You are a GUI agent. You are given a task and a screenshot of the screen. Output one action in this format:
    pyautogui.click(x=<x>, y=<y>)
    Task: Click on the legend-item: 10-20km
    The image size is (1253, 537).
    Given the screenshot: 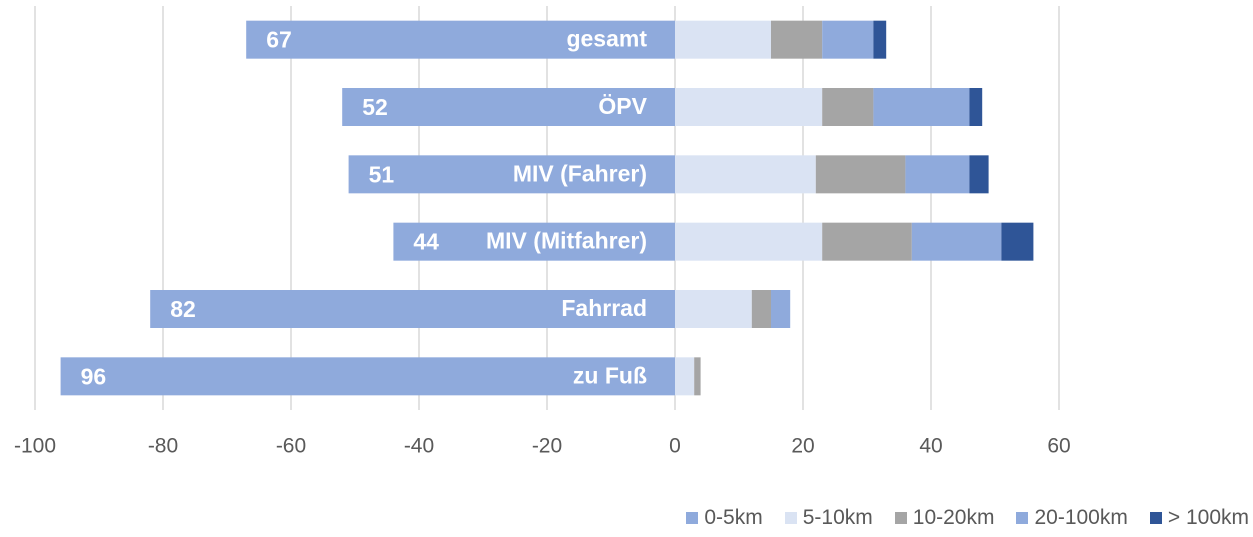 What is the action you would take?
    pyautogui.click(x=944, y=518)
    